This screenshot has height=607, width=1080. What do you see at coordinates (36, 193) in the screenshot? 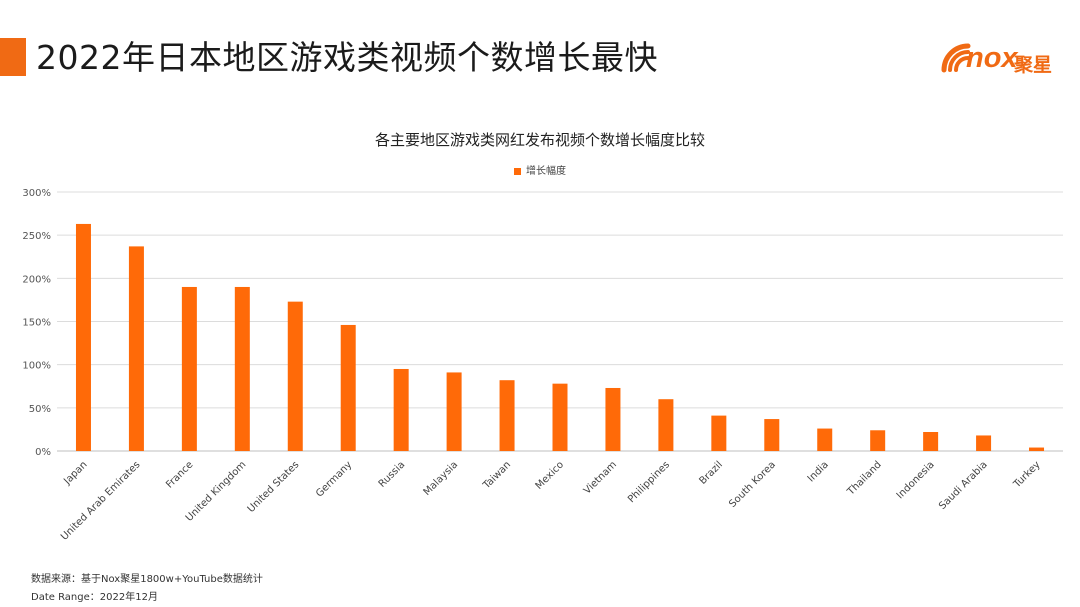
I see `y-tick-label: 300%` at bounding box center [36, 193].